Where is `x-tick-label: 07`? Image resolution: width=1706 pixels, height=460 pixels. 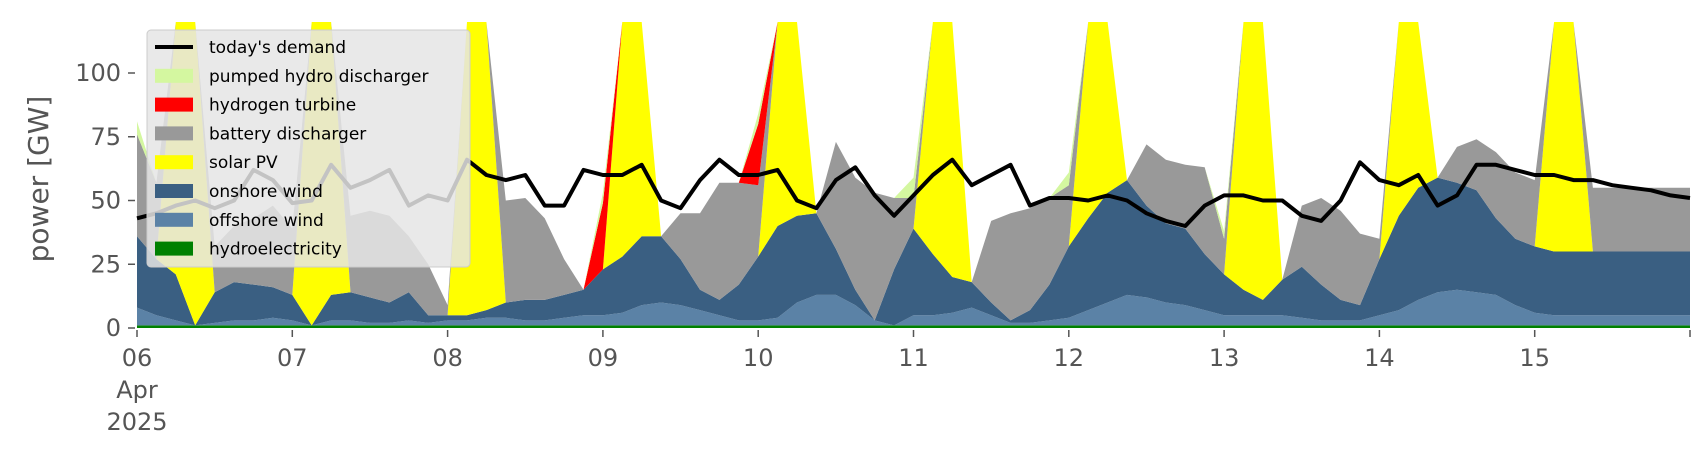
x-tick-label: 07 is located at coordinates (292, 358).